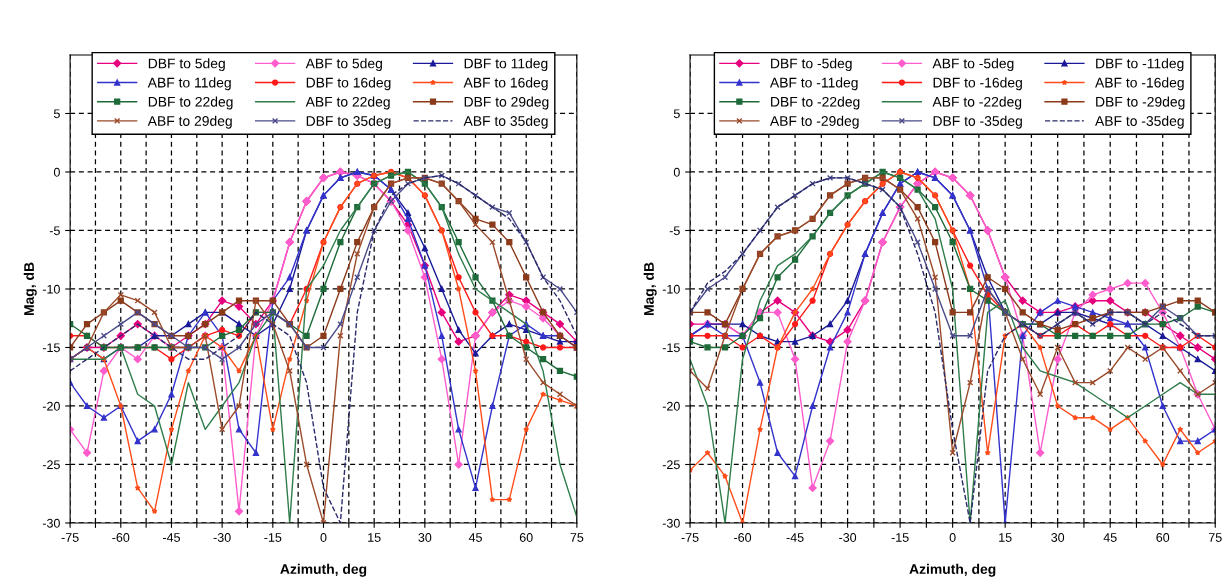  Describe the element at coordinates (815, 103) in the screenshot. I see `legend-label: DBF to -22deg` at that location.